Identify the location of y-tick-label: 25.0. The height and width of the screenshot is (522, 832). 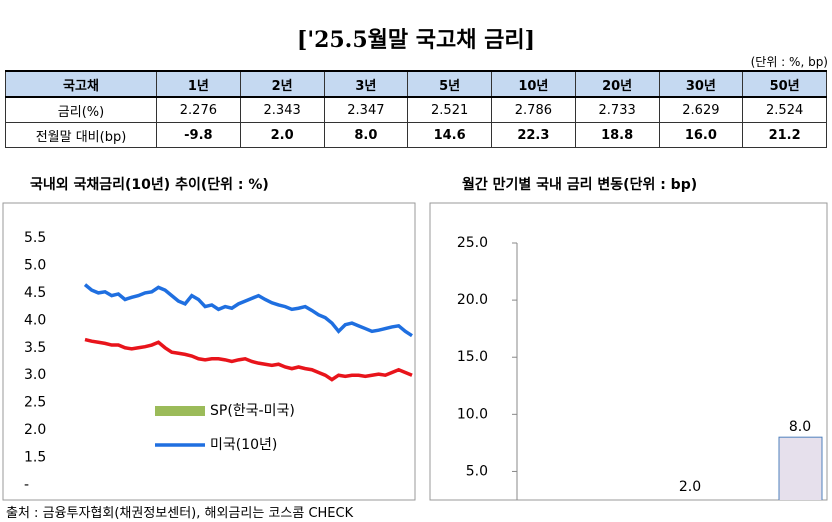
(472, 243).